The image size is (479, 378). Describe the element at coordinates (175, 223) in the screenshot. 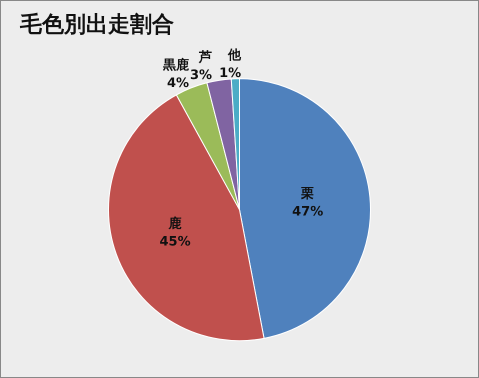

I see `slice-label: 鹿` at that location.